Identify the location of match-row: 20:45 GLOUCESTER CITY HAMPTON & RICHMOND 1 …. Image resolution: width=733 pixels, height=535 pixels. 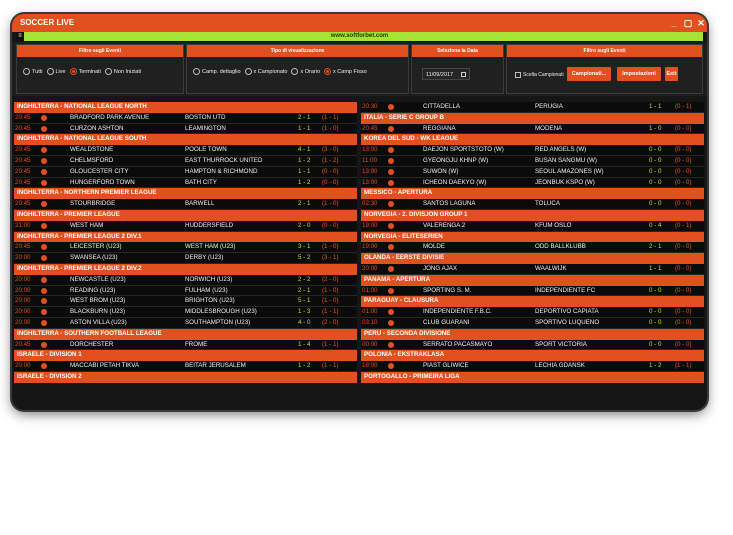
(185, 172).